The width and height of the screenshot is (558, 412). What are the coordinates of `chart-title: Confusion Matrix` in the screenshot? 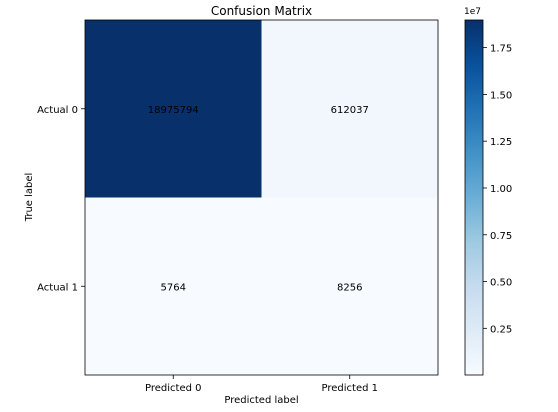 It's located at (261, 11).